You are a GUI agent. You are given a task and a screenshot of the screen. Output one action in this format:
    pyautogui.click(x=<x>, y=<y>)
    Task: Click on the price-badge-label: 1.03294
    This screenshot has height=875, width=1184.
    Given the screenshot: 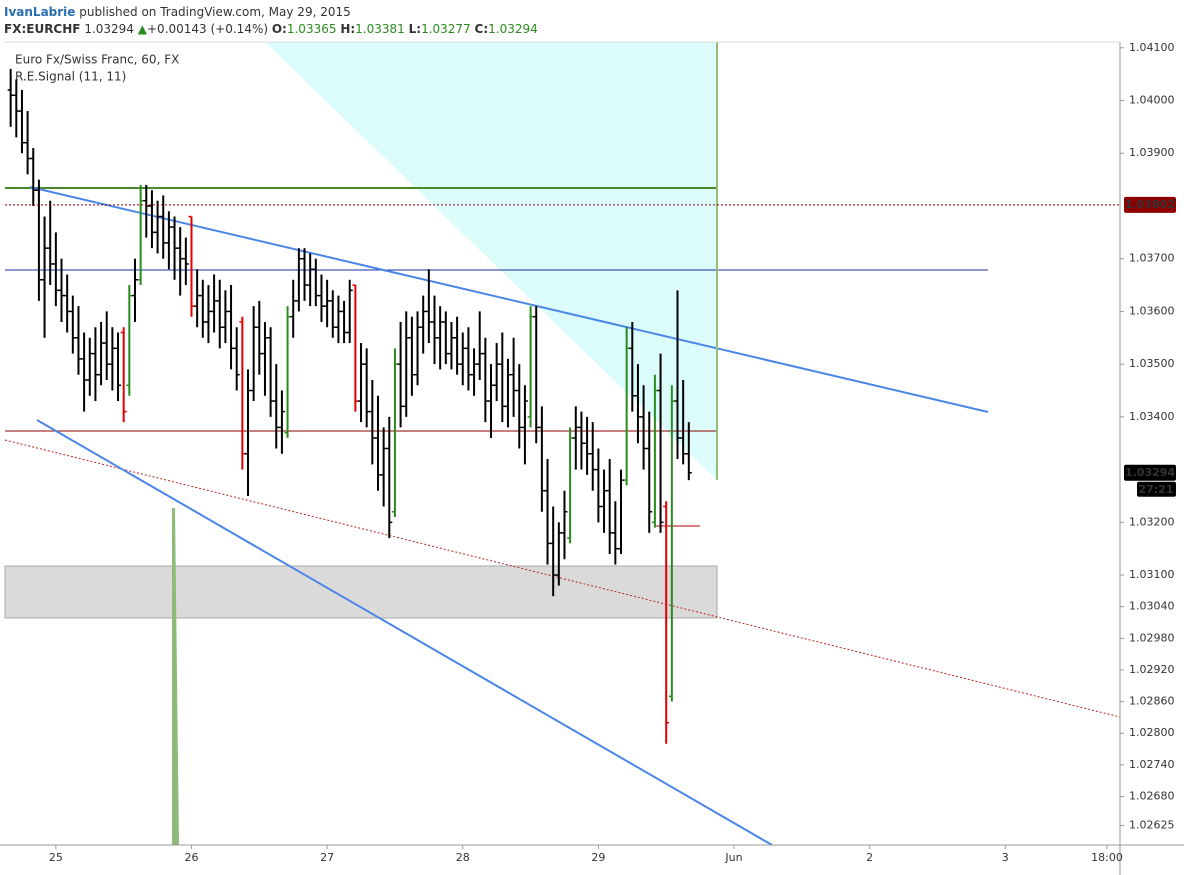 What is the action you would take?
    pyautogui.click(x=1150, y=472)
    